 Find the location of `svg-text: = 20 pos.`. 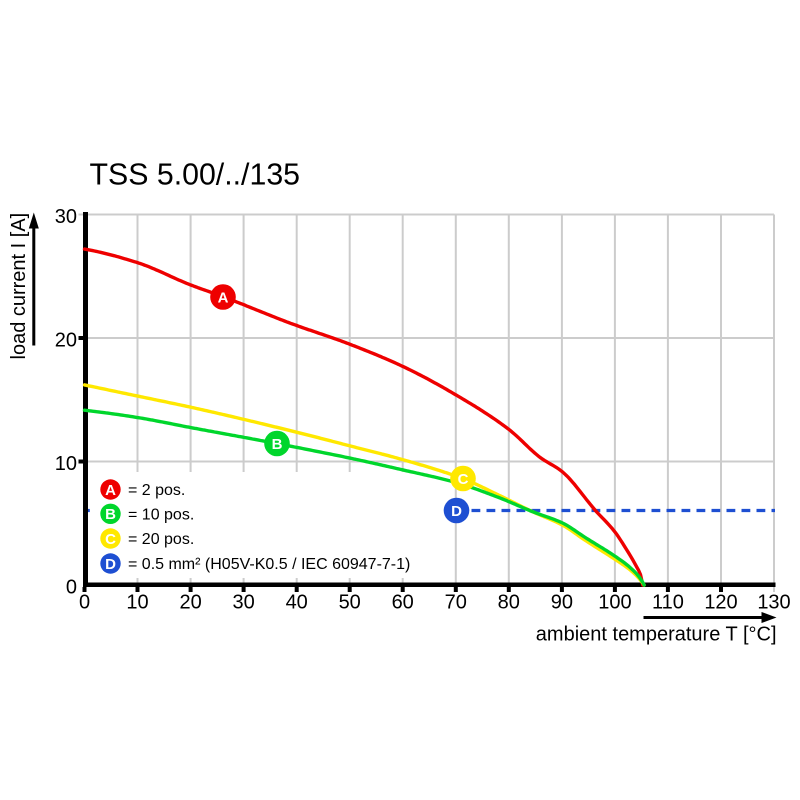

svg-text: = 20 pos. is located at coordinates (161, 539).